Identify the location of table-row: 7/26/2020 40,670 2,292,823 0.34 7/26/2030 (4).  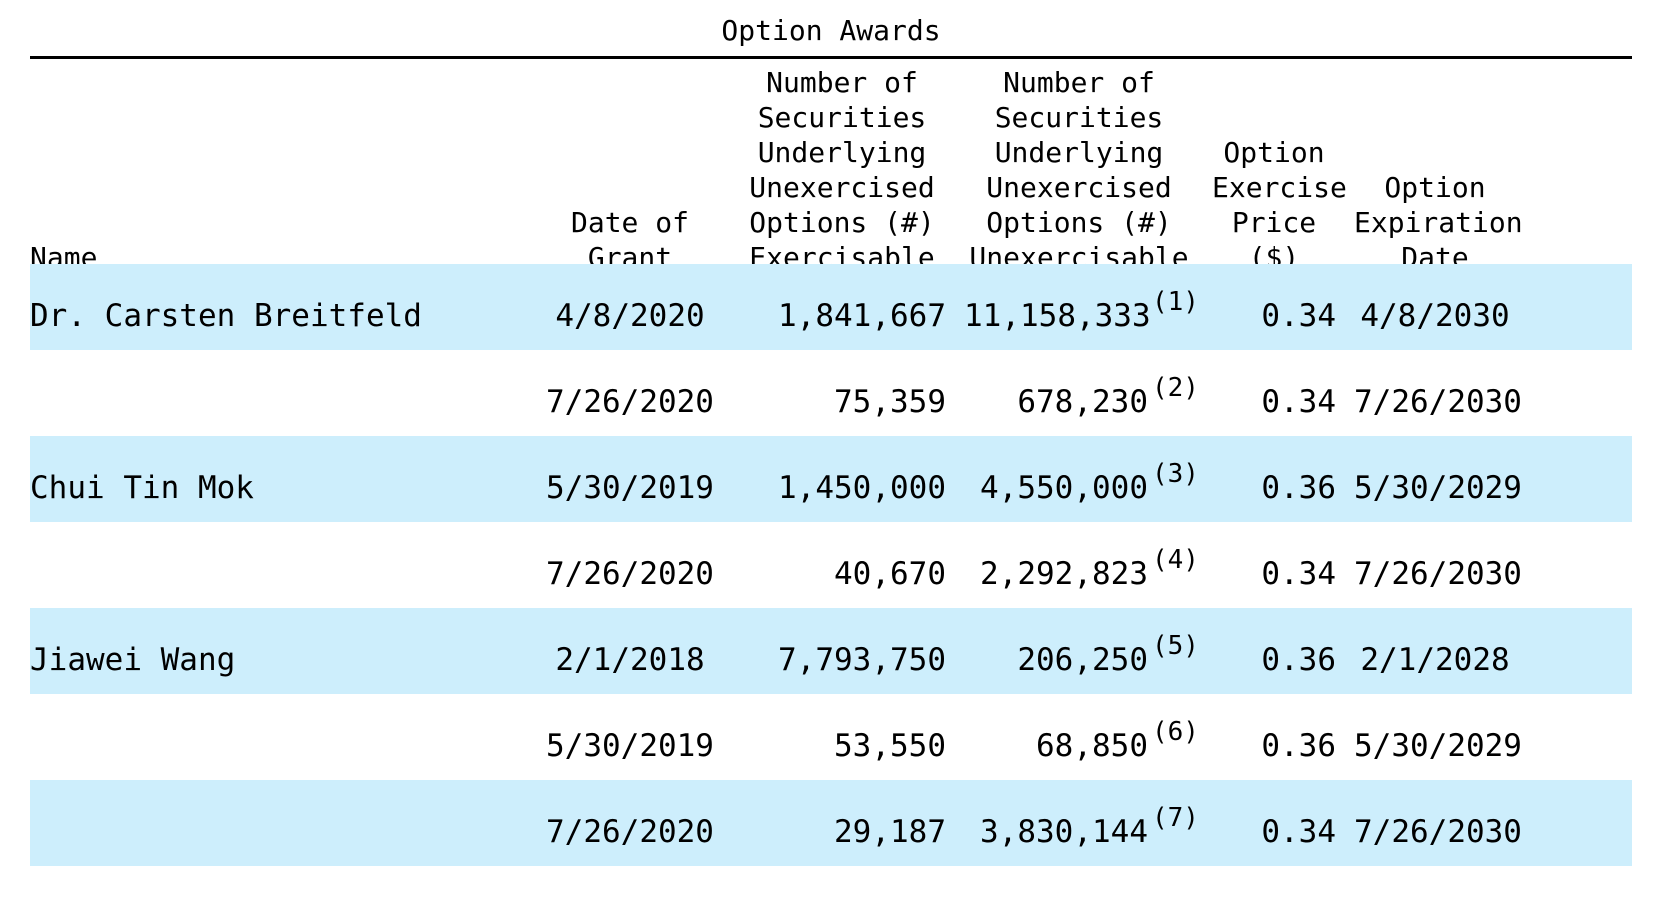
(831, 565).